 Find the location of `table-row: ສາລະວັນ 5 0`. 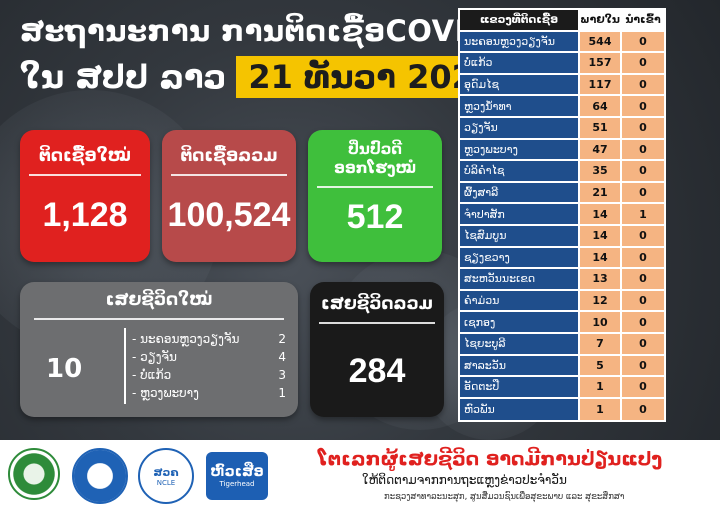

table-row: ສາລະວັນ 5 0 is located at coordinates (562, 366).